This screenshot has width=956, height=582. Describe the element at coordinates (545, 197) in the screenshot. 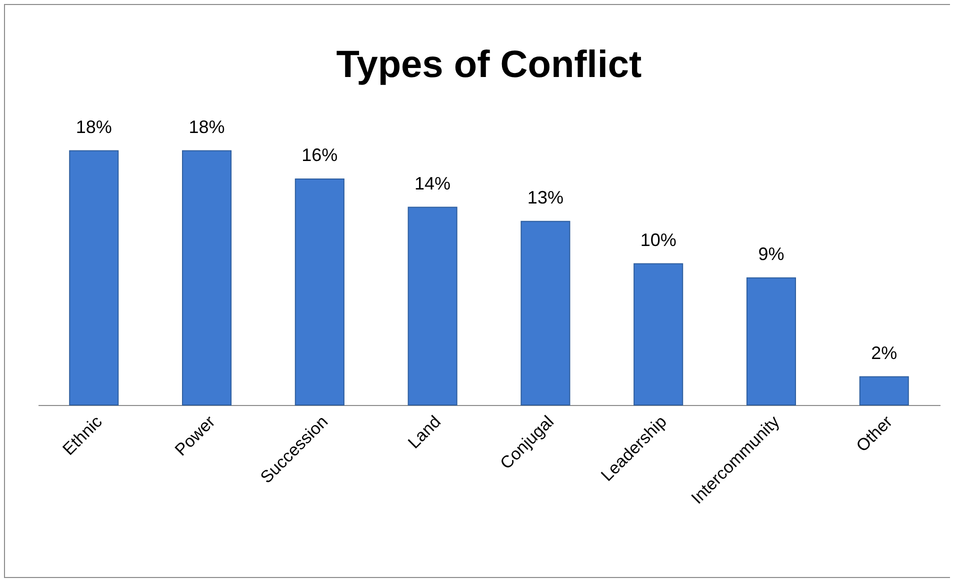

I see `data-label: 13%` at that location.